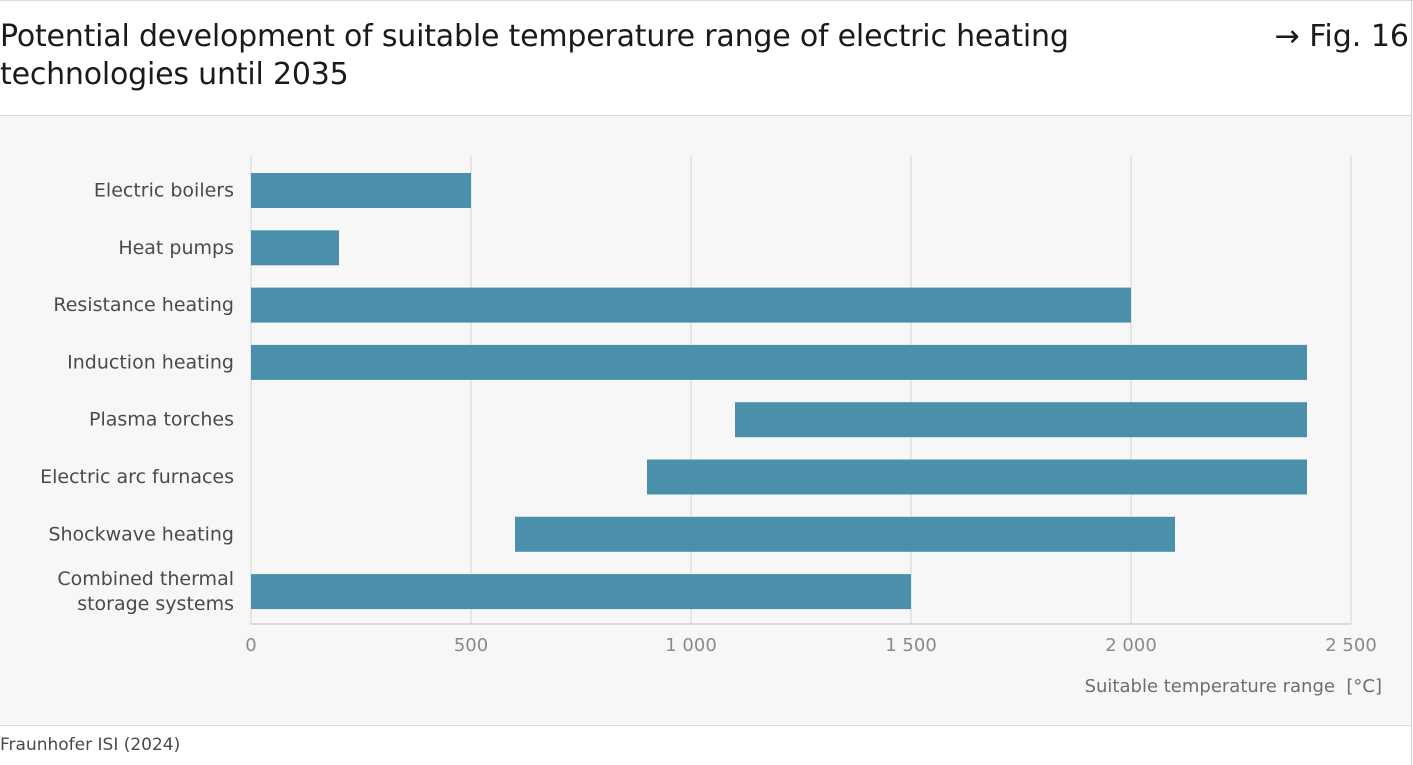 This screenshot has height=765, width=1413. Describe the element at coordinates (250, 645) in the screenshot. I see `x-tick-label: 0` at that location.